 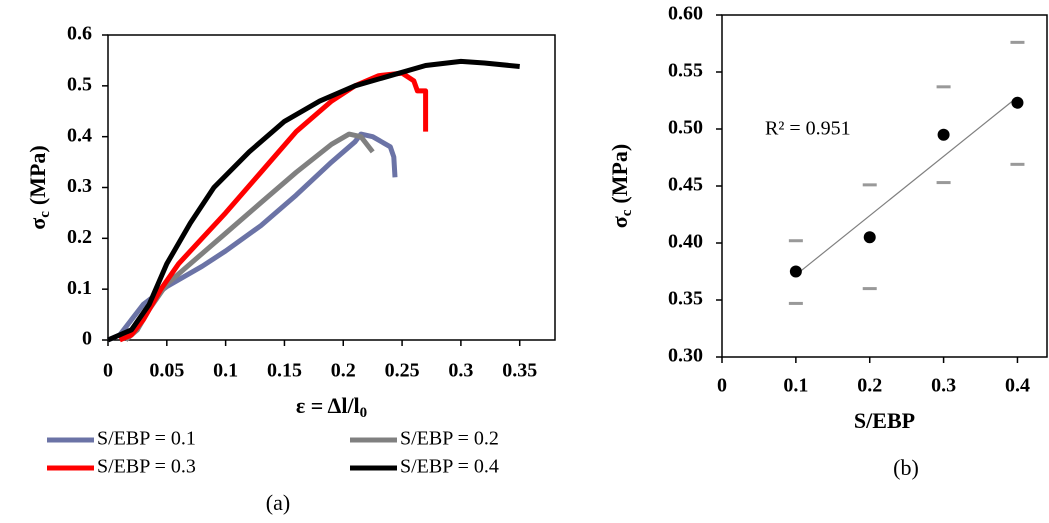 What do you see at coordinates (685, 242) in the screenshot?
I see `y-tick-label: 0.40` at bounding box center [685, 242].